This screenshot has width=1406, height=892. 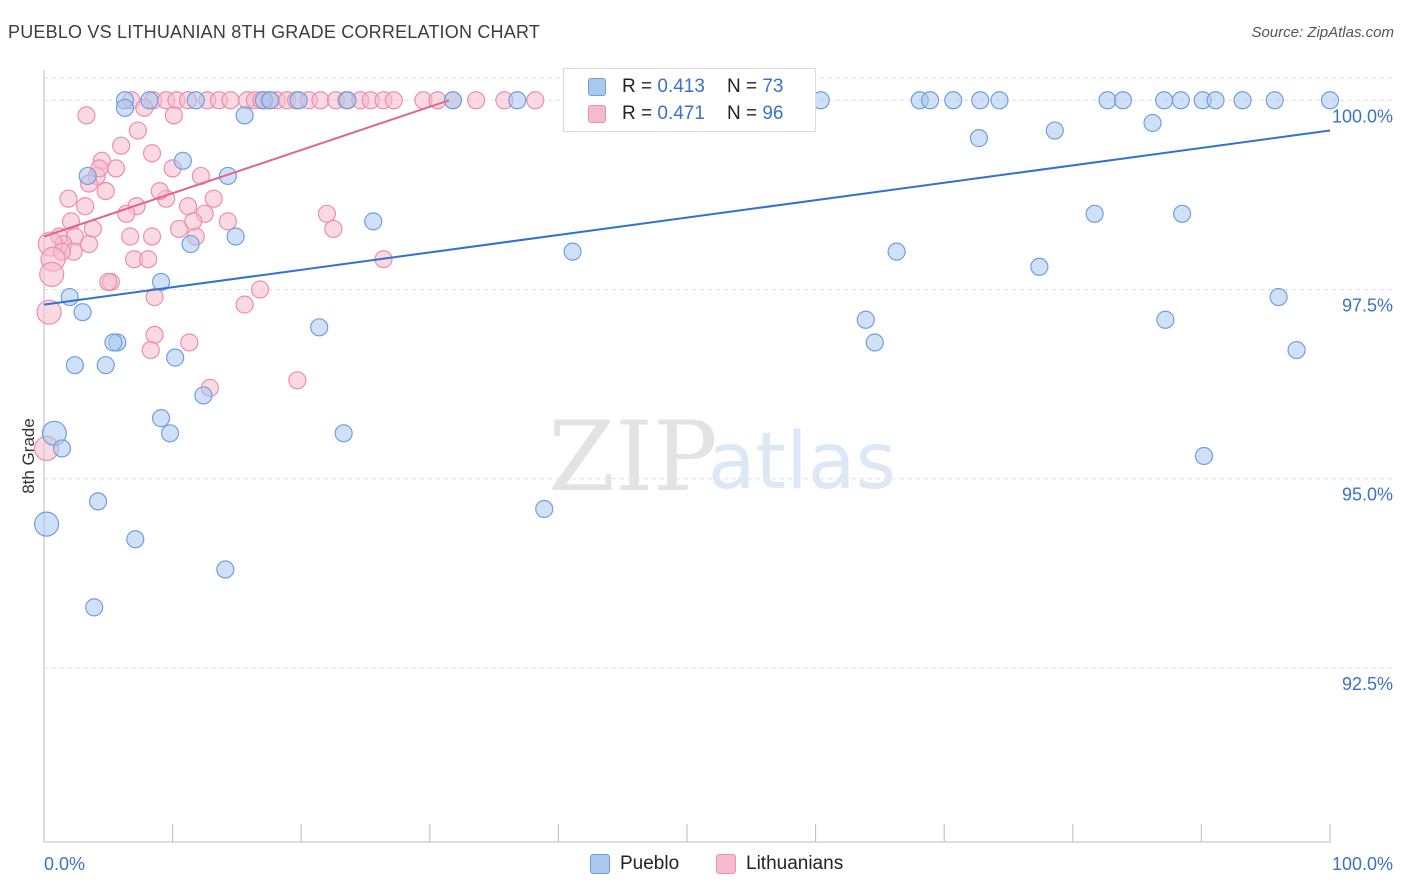 I want to click on lithuanians-trend-line, so click(x=246, y=168).